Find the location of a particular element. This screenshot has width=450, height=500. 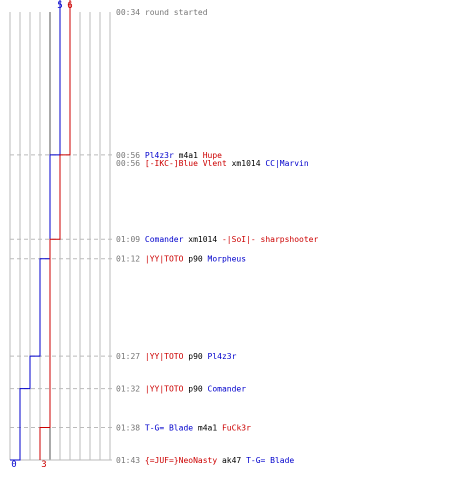

series-end-label-1: 0 is located at coordinates (13, 465).